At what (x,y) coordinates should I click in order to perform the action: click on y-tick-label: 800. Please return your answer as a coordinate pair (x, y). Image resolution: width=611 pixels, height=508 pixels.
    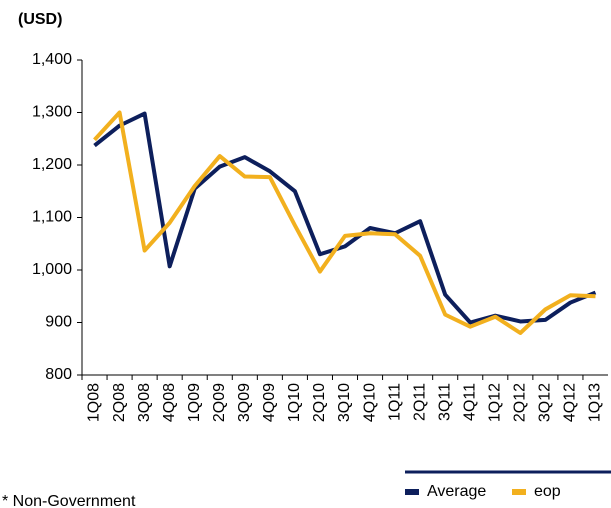
    Looking at the image, I should click on (58, 374).